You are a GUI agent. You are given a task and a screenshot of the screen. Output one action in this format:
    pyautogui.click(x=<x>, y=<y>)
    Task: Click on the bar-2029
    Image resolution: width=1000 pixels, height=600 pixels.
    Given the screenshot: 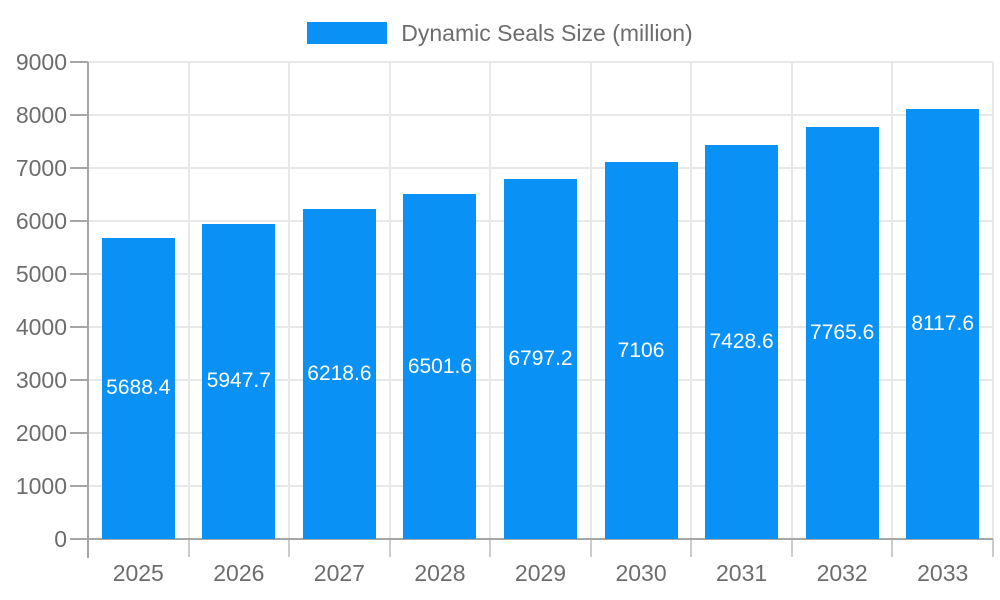 What is the action you would take?
    pyautogui.click(x=540, y=358)
    